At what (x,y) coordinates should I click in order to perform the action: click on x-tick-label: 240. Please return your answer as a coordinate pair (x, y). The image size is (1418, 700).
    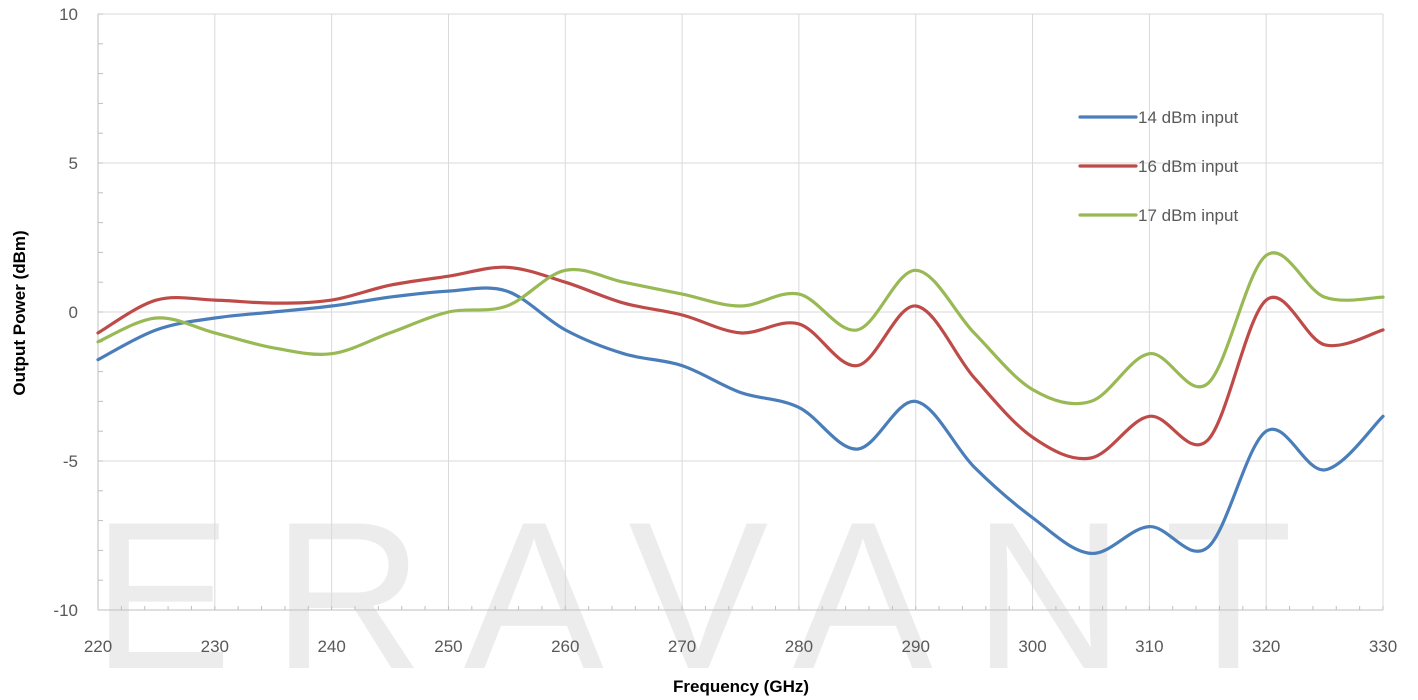
    Looking at the image, I should click on (331, 646).